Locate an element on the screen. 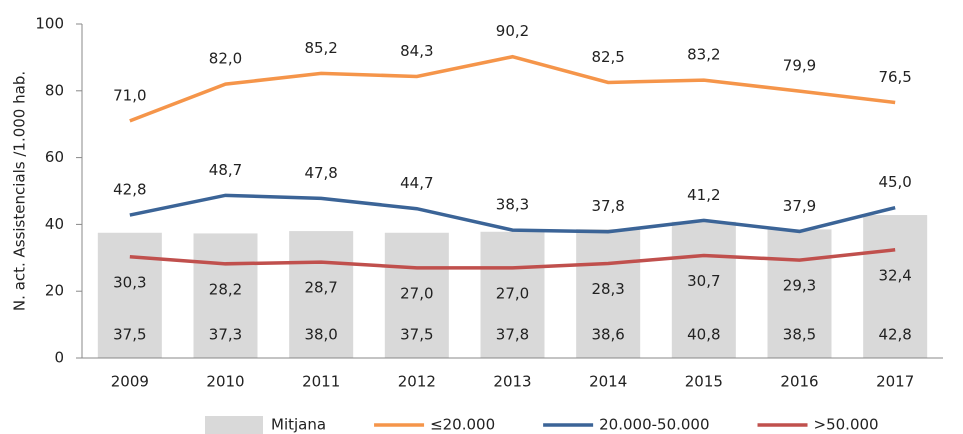 The height and width of the screenshot is (434, 963). line-value-label: 41,2 is located at coordinates (703, 195).